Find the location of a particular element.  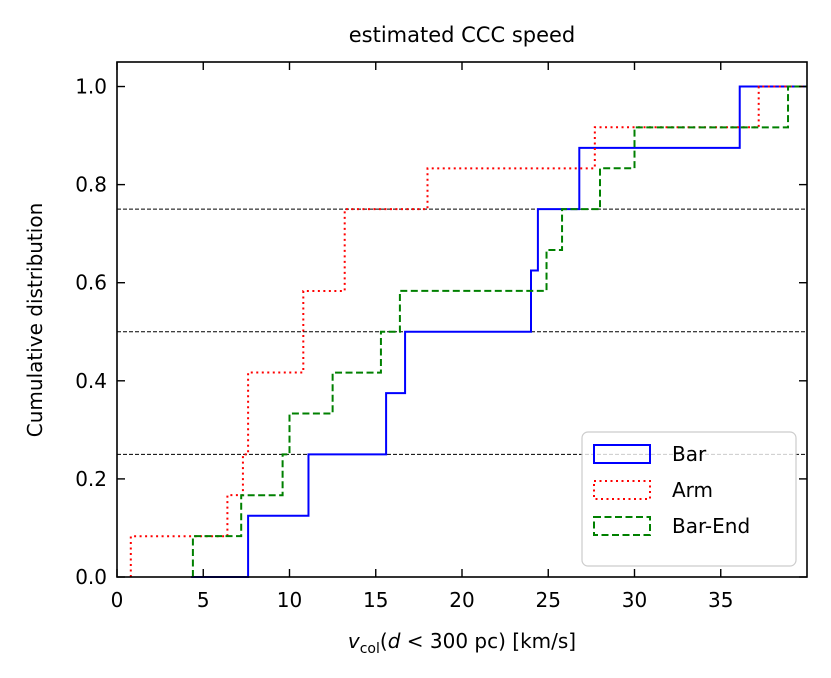

x-label-rest: 300 pc) [km/s] is located at coordinates (503, 641).